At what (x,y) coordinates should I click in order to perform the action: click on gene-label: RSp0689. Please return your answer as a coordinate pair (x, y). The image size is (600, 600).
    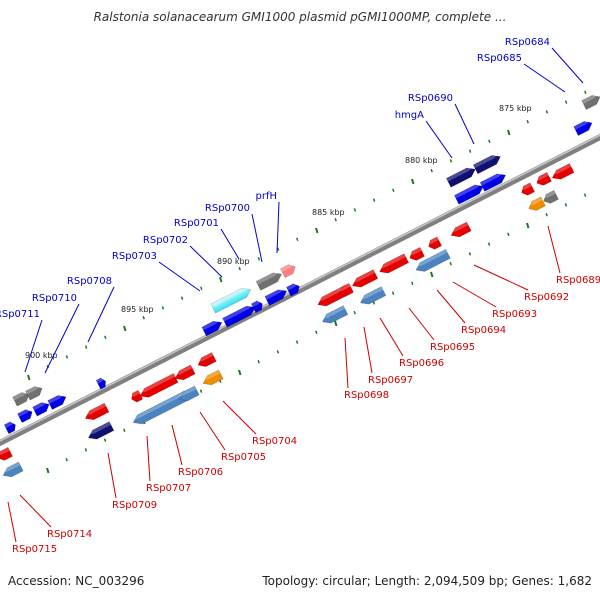
    Looking at the image, I should click on (578, 280).